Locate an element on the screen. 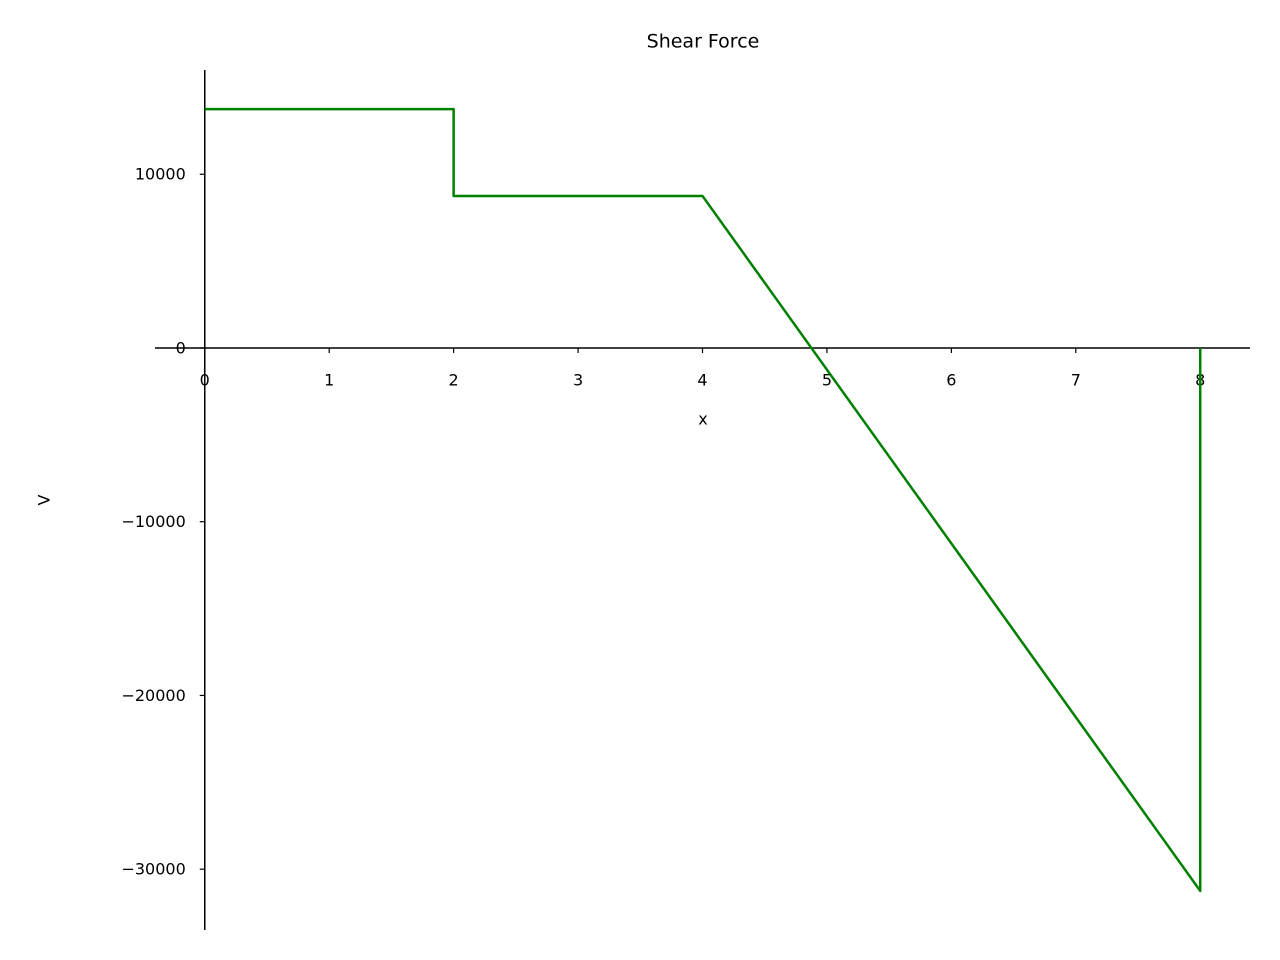 Image resolution: width=1280 pixels, height=960 pixels. chart-title: Shear Force is located at coordinates (703, 42).